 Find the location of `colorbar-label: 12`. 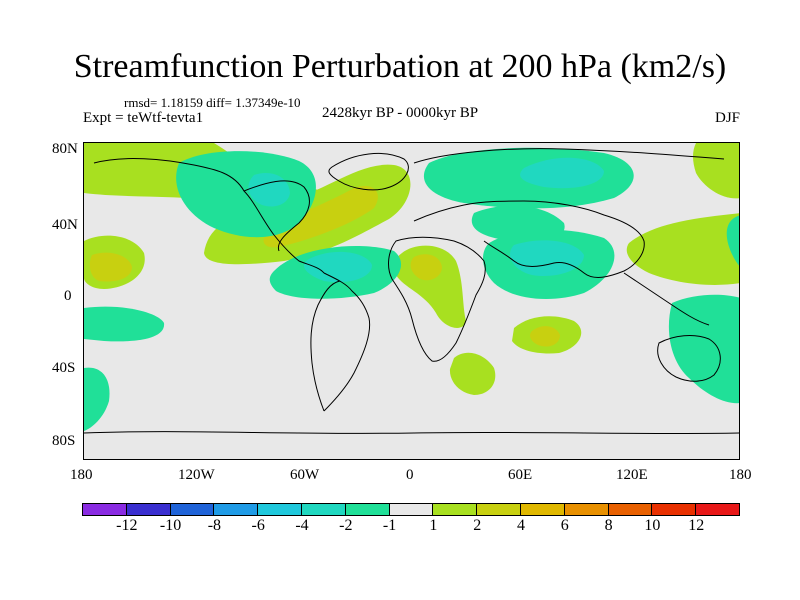

colorbar-label: 12 is located at coordinates (696, 525).